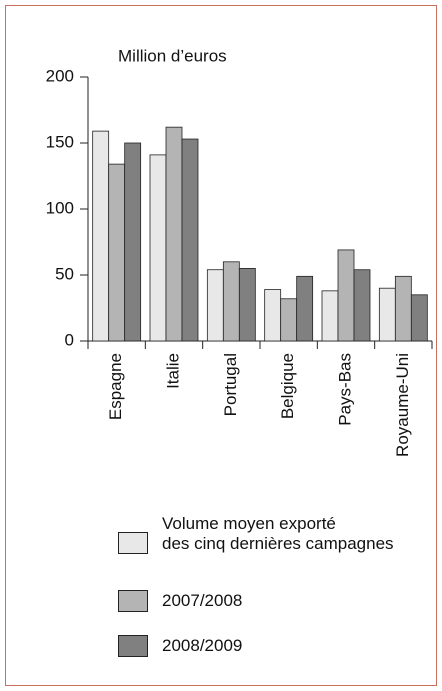 Image resolution: width=442 pixels, height=691 pixels. I want to click on y-tick-label: 0, so click(69, 339).